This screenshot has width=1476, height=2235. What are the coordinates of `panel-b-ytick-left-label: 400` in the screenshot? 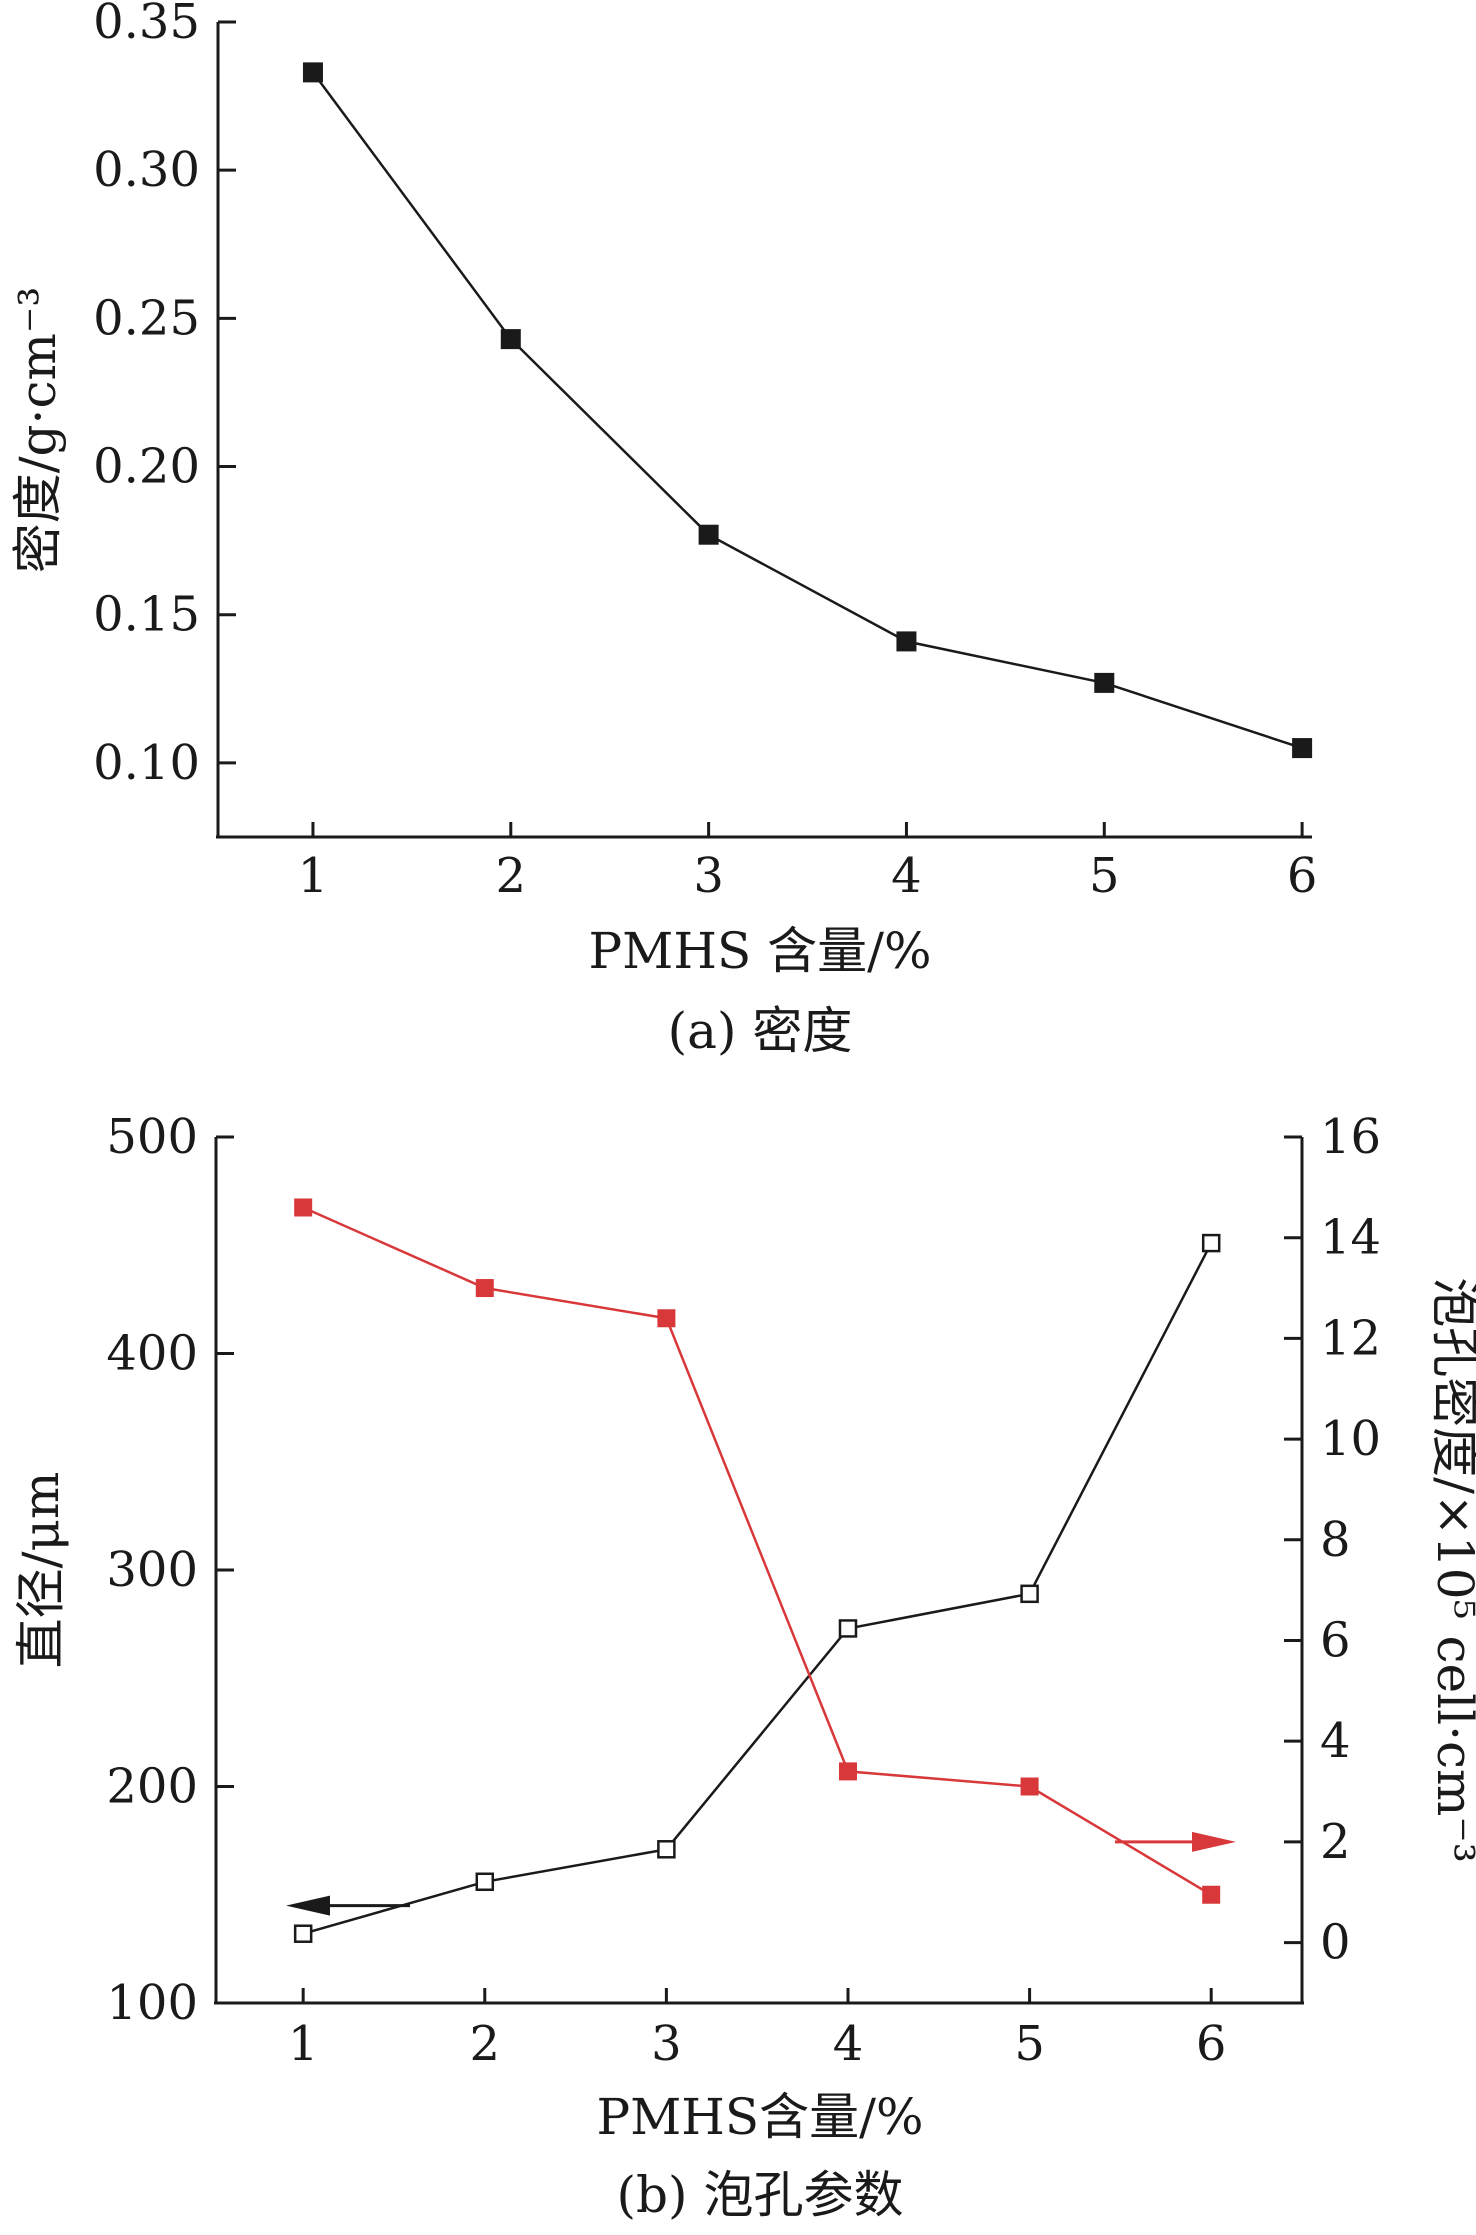 It's located at (152, 1354).